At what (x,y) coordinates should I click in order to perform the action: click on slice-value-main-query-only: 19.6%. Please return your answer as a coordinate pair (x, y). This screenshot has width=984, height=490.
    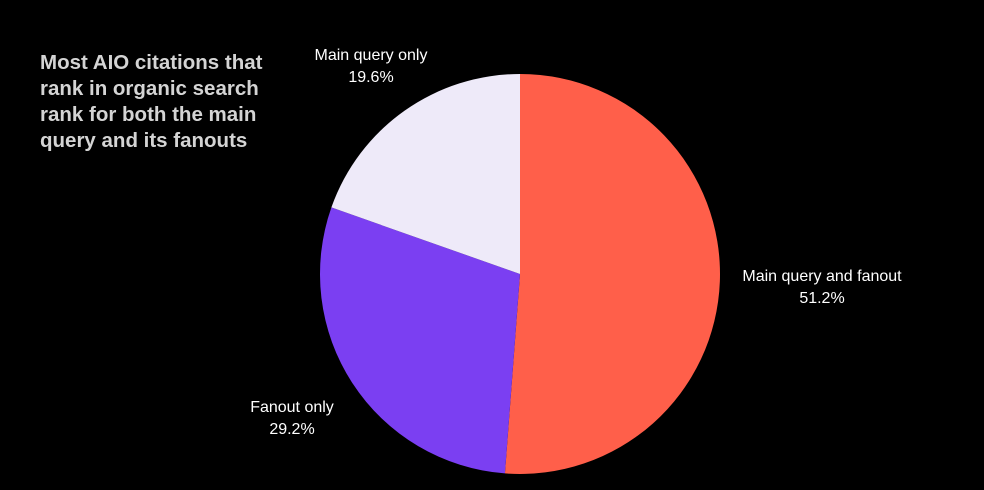
    Looking at the image, I should click on (370, 77).